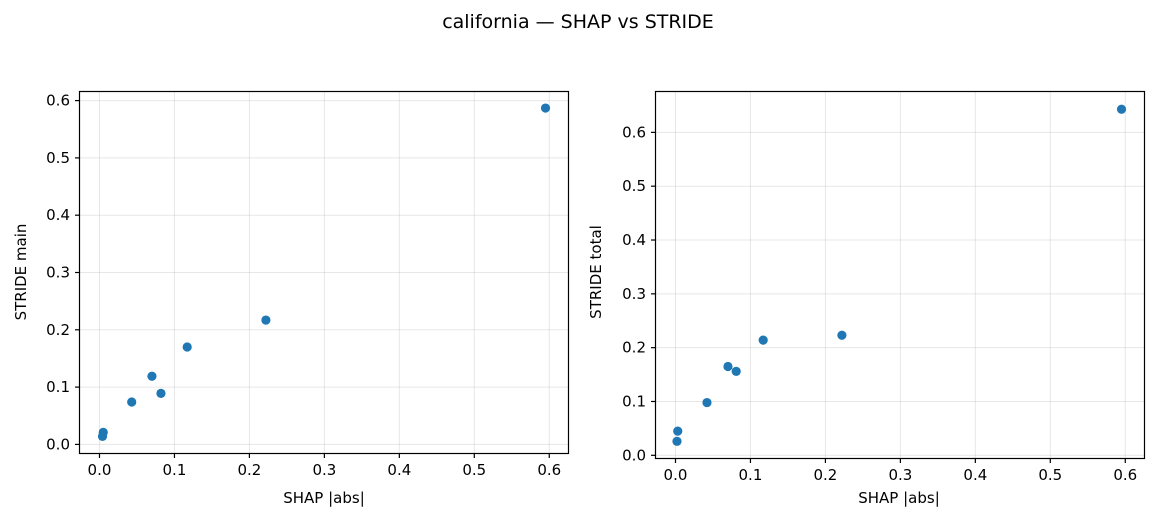 This screenshot has width=1156, height=524. I want to click on right-x-axis-label: SHAP |abs|, so click(899, 498).